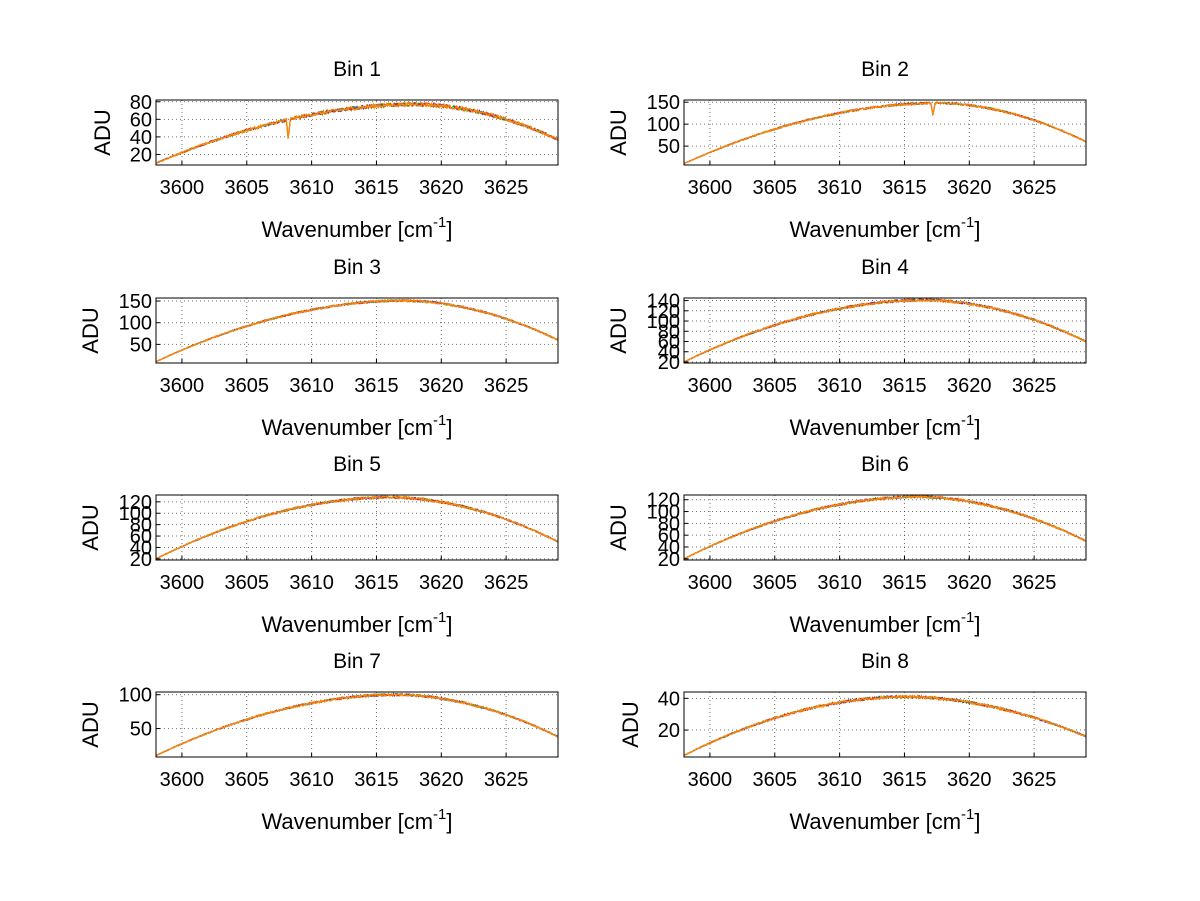 The width and height of the screenshot is (1200, 901). I want to click on subplot-title: Bin 6, so click(885, 464).